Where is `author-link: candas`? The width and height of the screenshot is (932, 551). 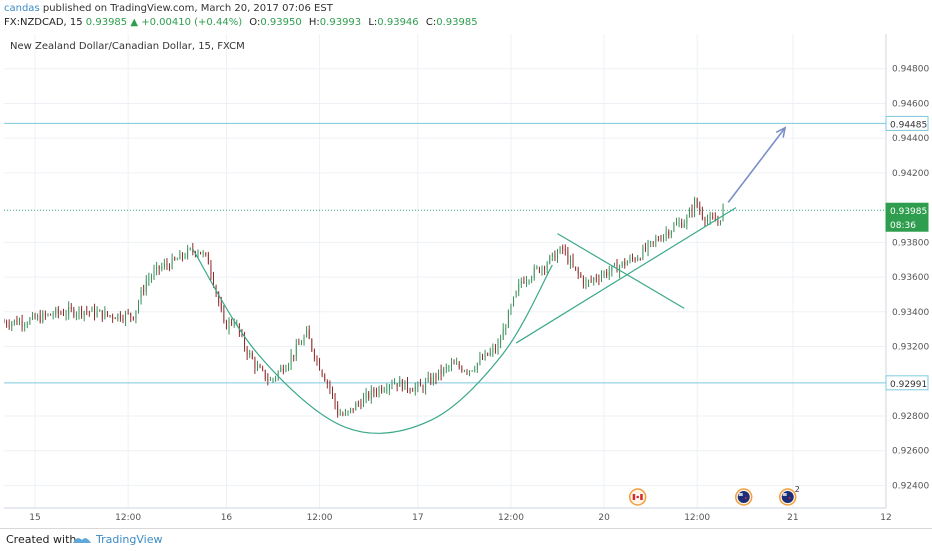 author-link: candas is located at coordinates (22, 8).